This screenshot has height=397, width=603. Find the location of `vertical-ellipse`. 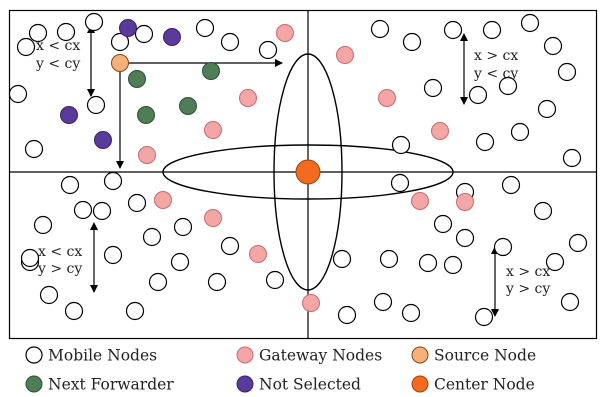

vertical-ellipse is located at coordinates (308, 172).